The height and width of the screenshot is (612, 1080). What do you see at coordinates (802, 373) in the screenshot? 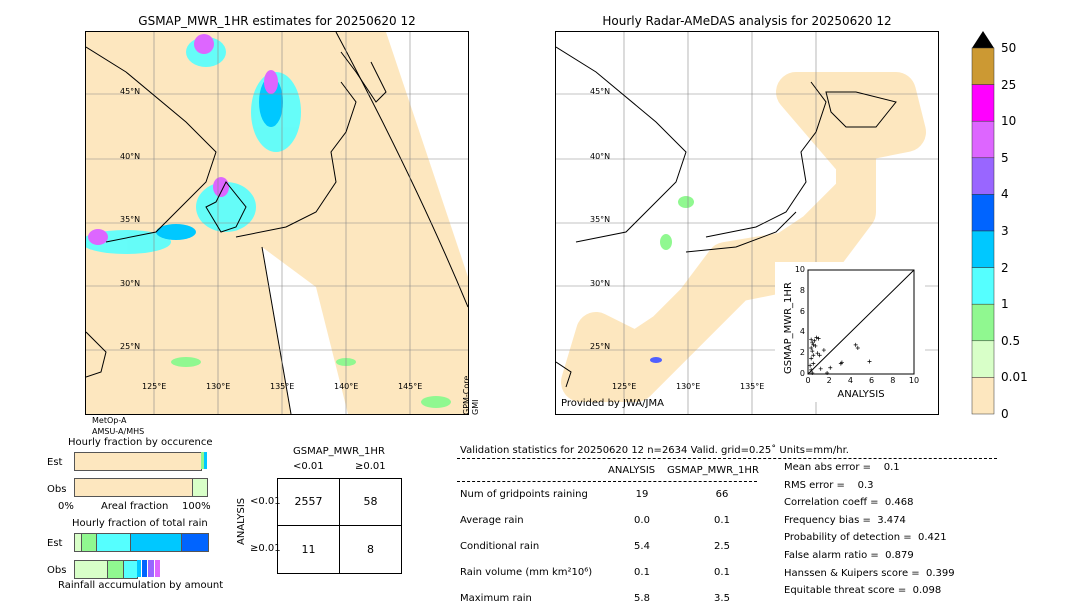
I see `y-tick-label: 0` at bounding box center [802, 373].